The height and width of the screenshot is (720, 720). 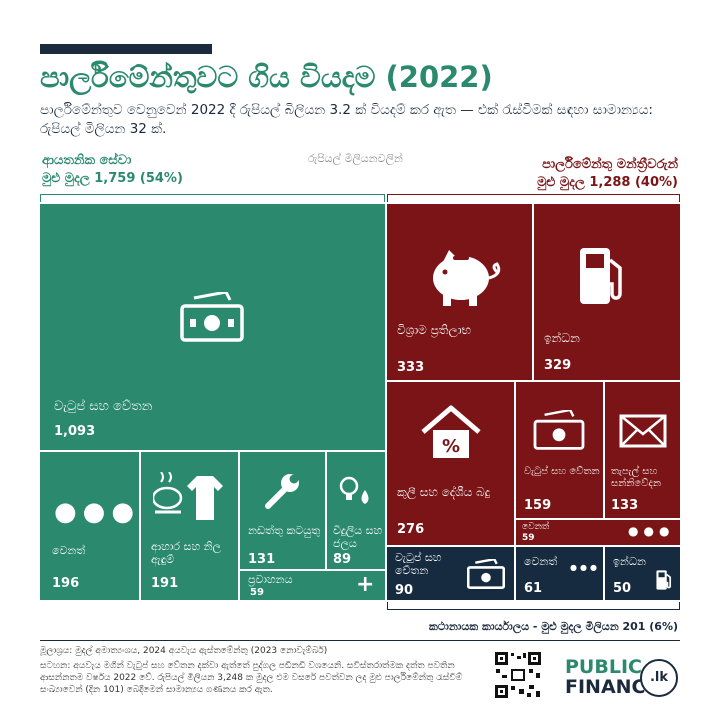 What do you see at coordinates (642, 450) in the screenshot?
I see `tile-mp-postal: තැපැල් සහ සන්නිවේදන 133` at bounding box center [642, 450].